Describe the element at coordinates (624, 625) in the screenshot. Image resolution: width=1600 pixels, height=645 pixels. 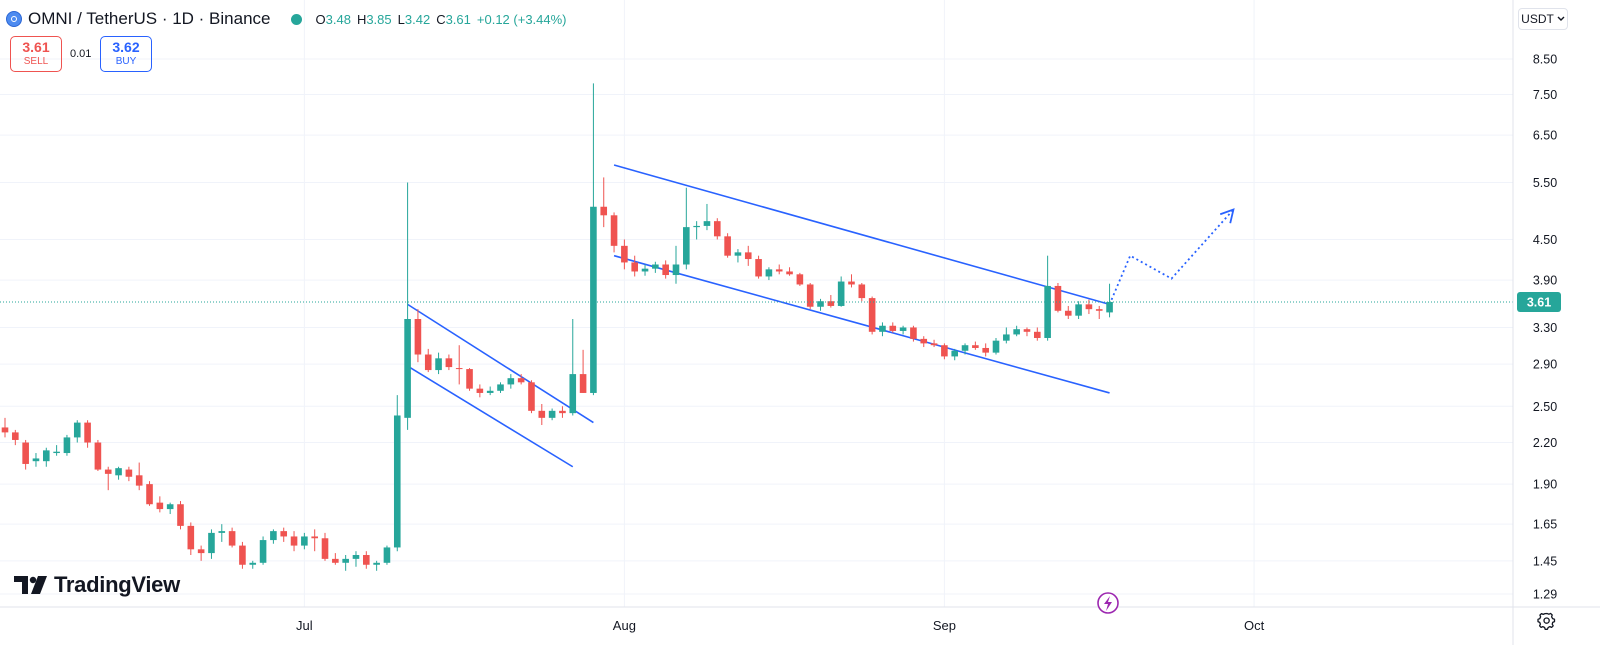
I see `time-tick-label: Aug` at that location.